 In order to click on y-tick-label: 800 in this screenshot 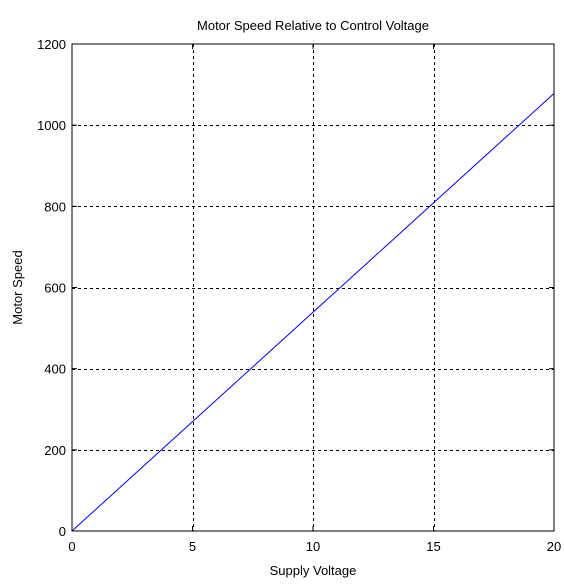, I will do `click(55, 206)`.